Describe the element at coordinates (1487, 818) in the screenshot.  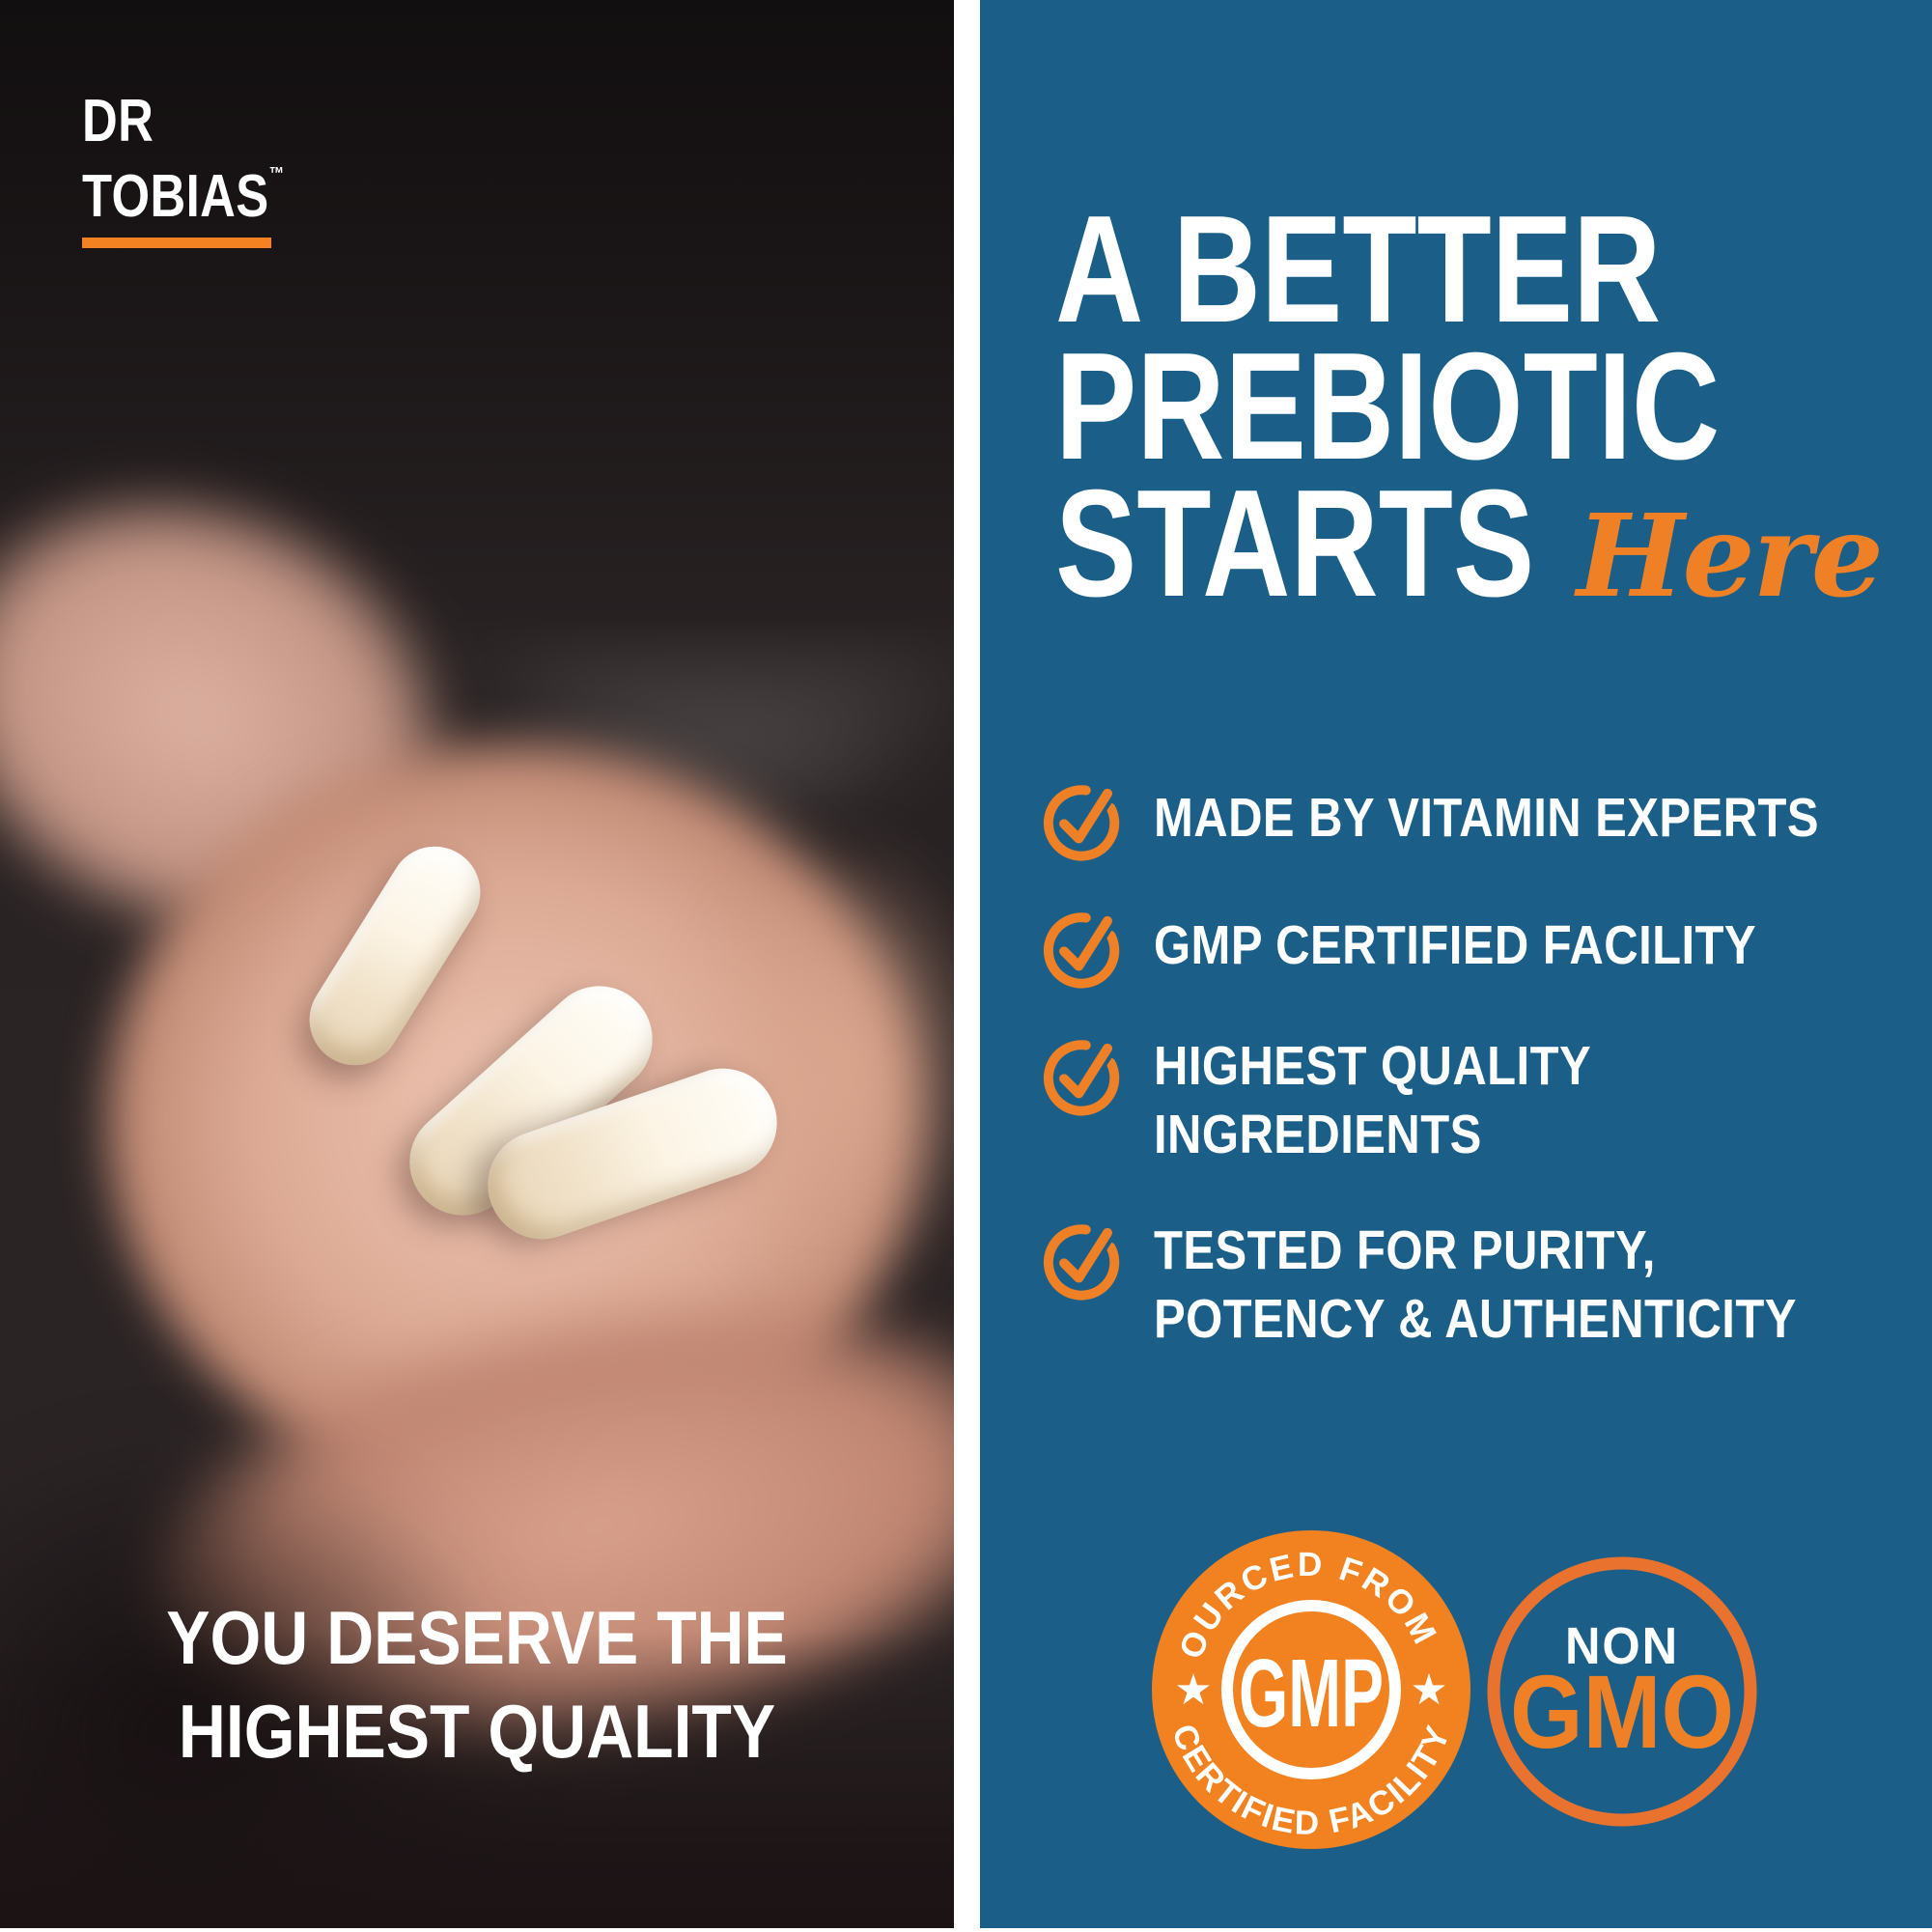
I see `checklist-item-label: MADE BY VITAMIN EXPERTS` at that location.